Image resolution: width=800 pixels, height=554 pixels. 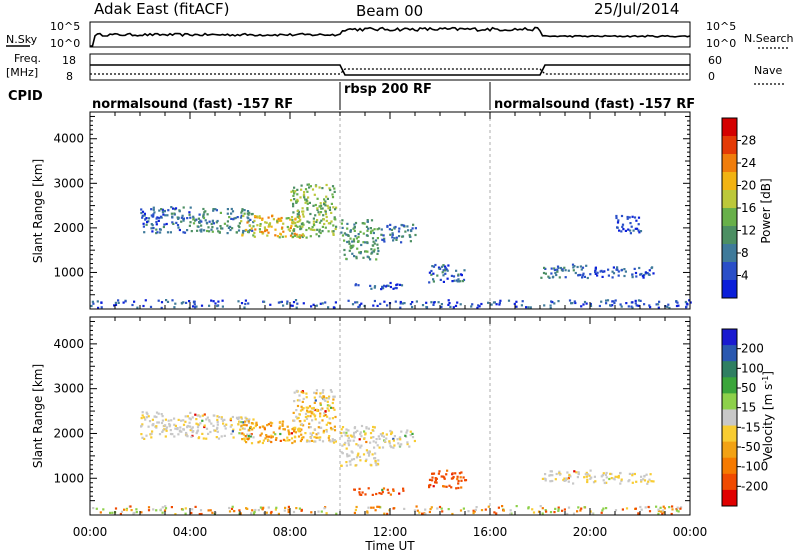 I want to click on x-tick-label: 20:00, so click(x=590, y=532).